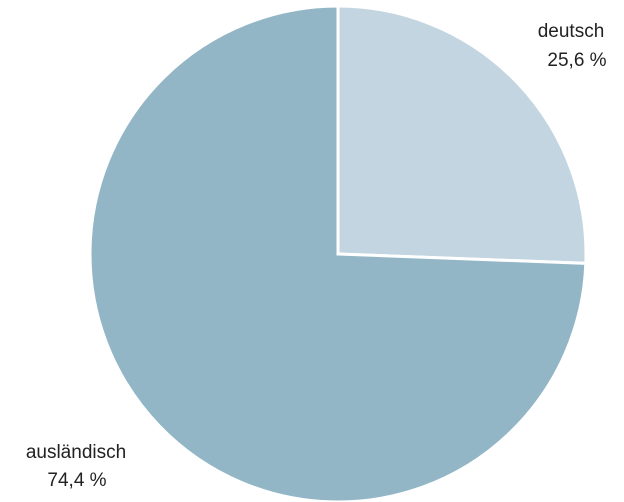  What do you see at coordinates (76, 452) in the screenshot?
I see `slice-label-auslaendisch-name: ausländisch` at bounding box center [76, 452].